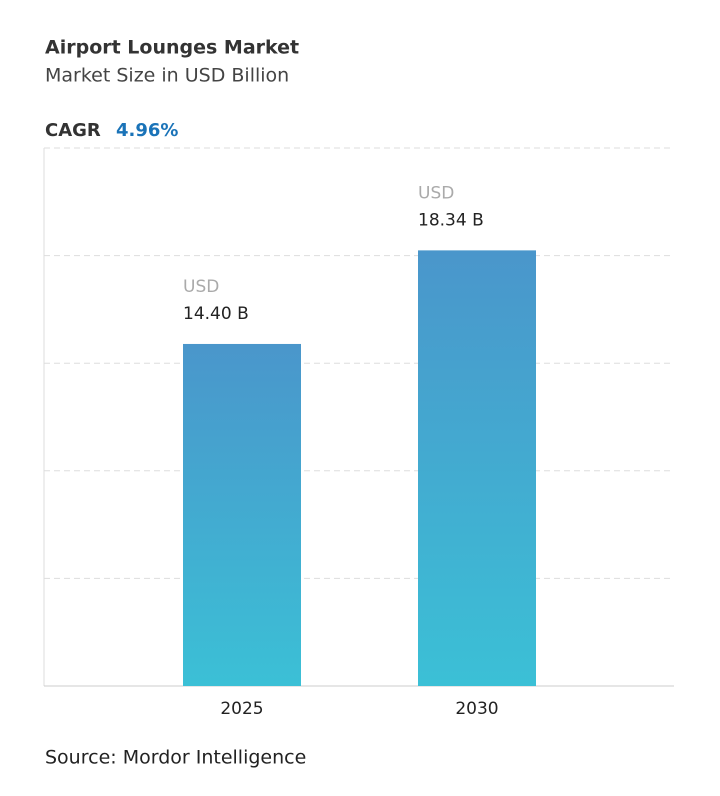  What do you see at coordinates (175, 758) in the screenshot?
I see `source: Source: Mordor Intelligence` at bounding box center [175, 758].